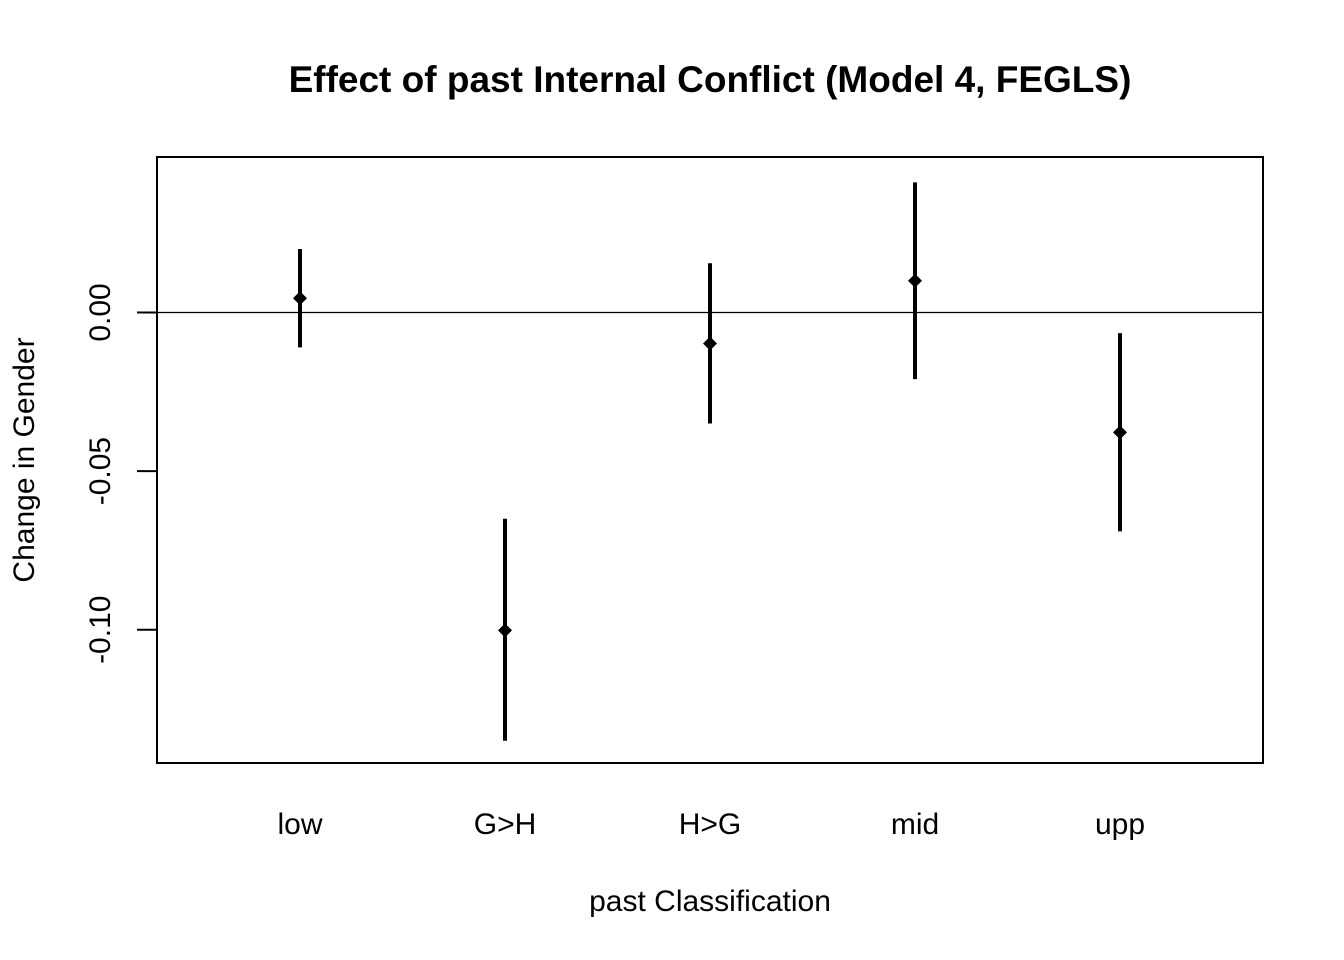 The height and width of the screenshot is (960, 1344). What do you see at coordinates (100, 630) in the screenshot?
I see `y-tick-label: -0.10` at bounding box center [100, 630].